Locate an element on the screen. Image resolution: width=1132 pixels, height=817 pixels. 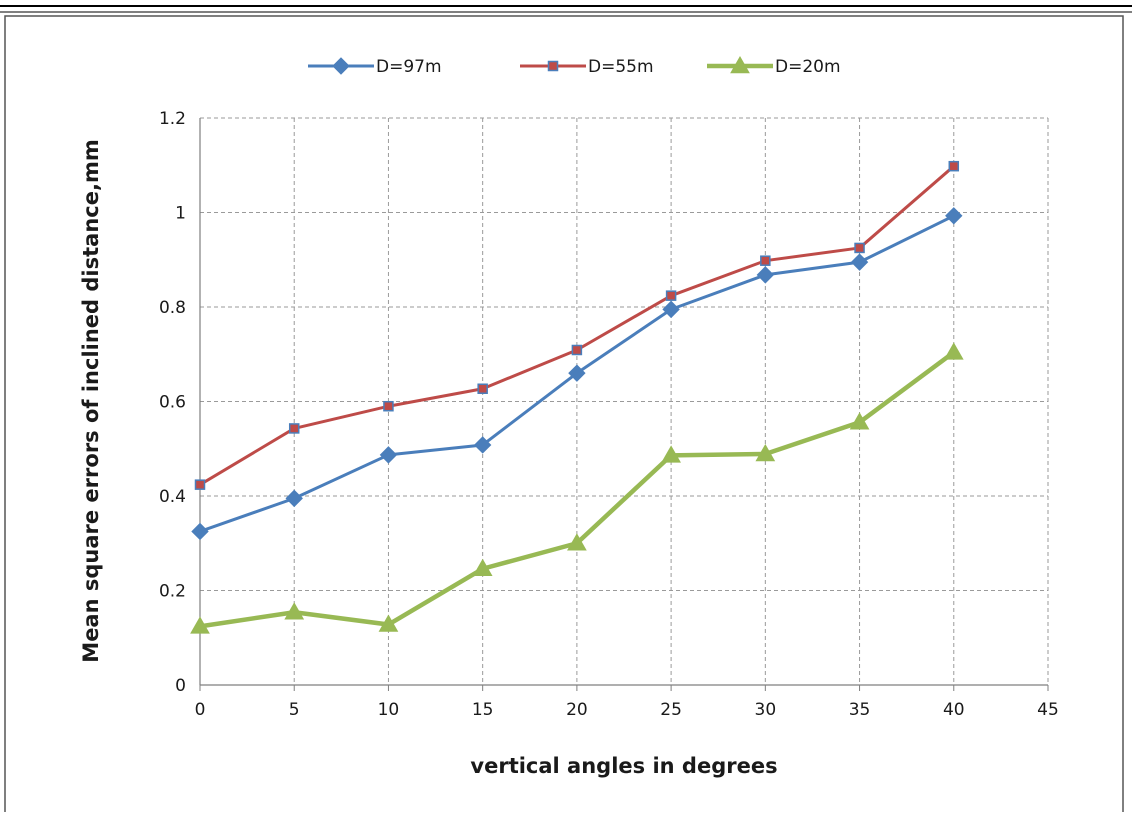
y-tick-label: 1.2 is located at coordinates (172, 119).